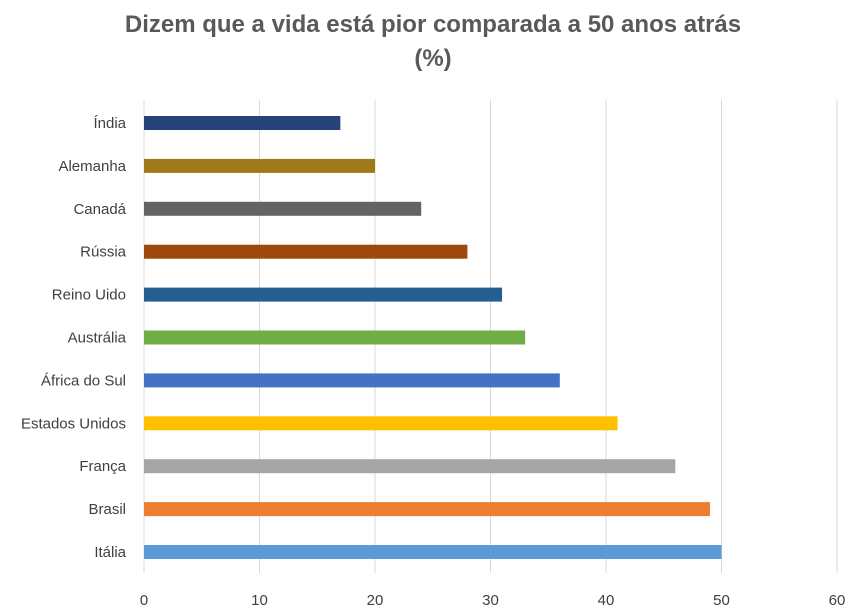 The height and width of the screenshot is (616, 866). What do you see at coordinates (92, 166) in the screenshot?
I see `category-label: Alemanha` at bounding box center [92, 166].